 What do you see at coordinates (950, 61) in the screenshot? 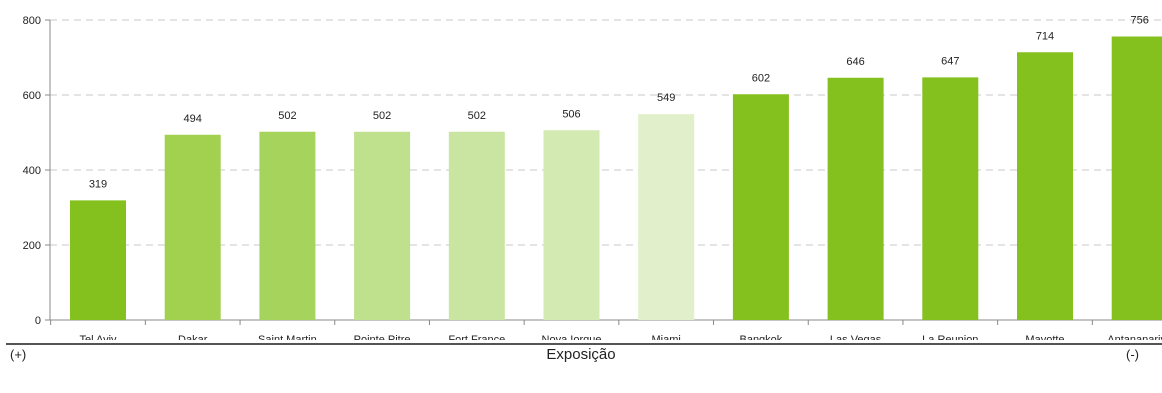
I see `value-label: 647` at bounding box center [950, 61].